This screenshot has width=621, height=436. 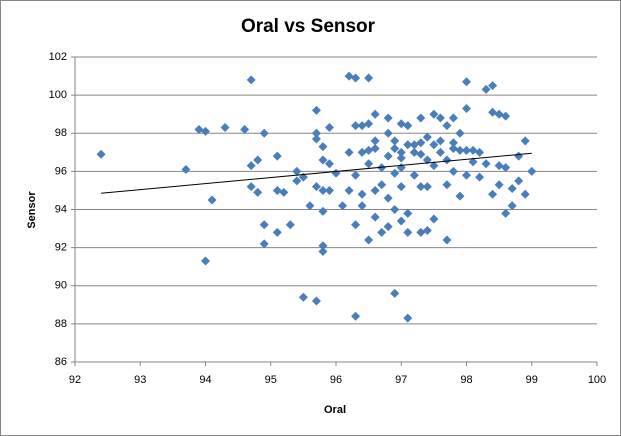 I want to click on x-tick-label: 93, so click(x=140, y=380).